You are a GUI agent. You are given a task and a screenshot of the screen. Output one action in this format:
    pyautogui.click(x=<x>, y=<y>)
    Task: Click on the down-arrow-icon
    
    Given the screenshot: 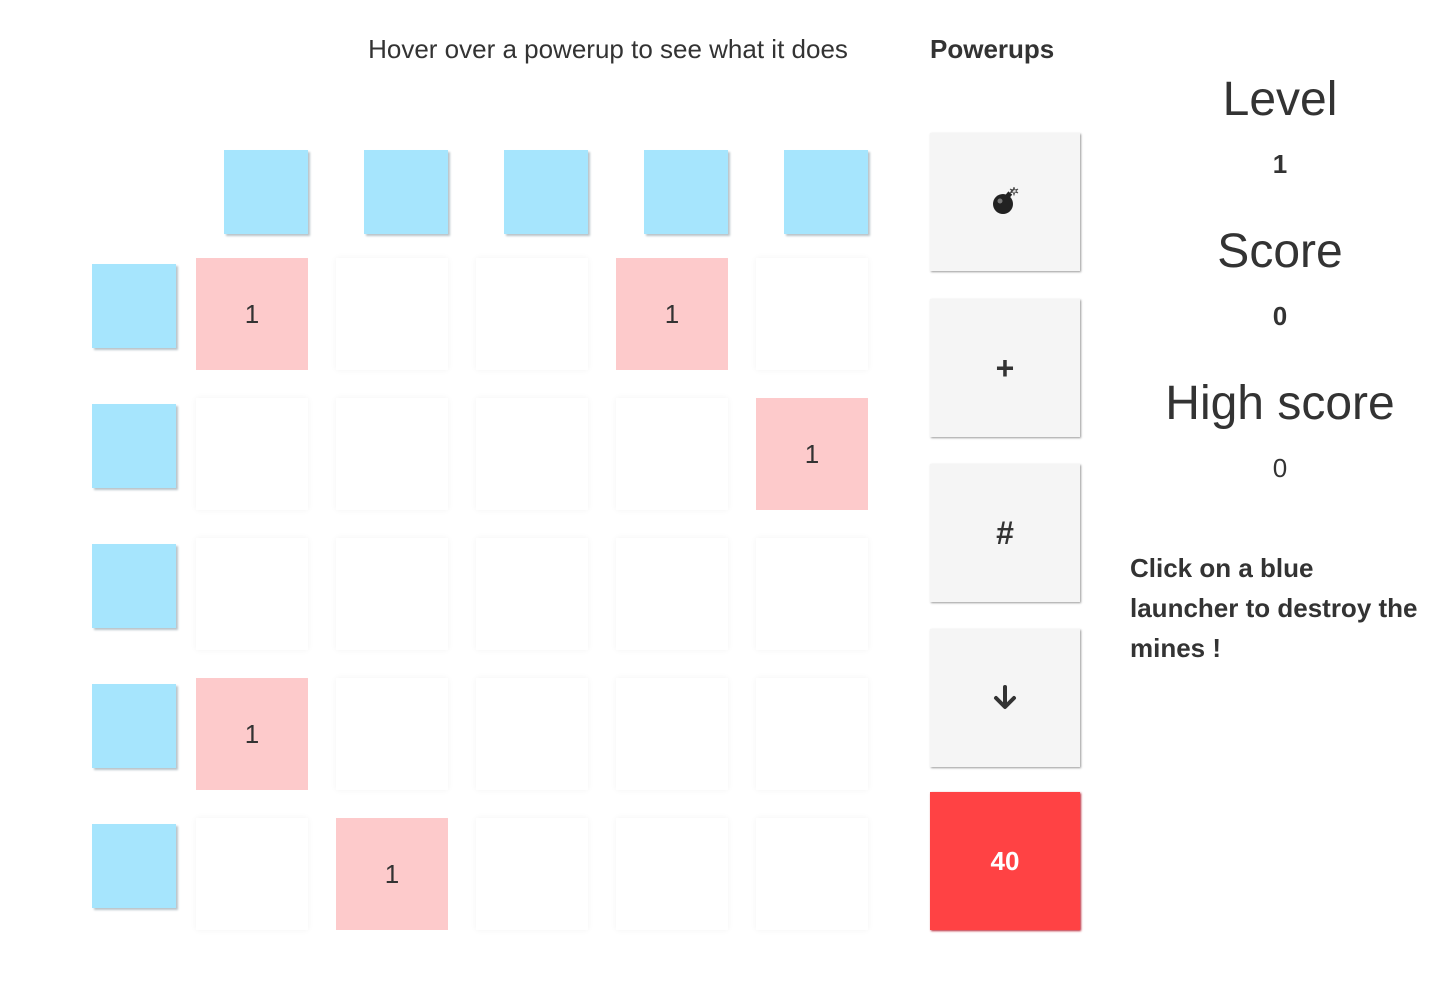 What is the action you would take?
    pyautogui.click(x=1005, y=698)
    